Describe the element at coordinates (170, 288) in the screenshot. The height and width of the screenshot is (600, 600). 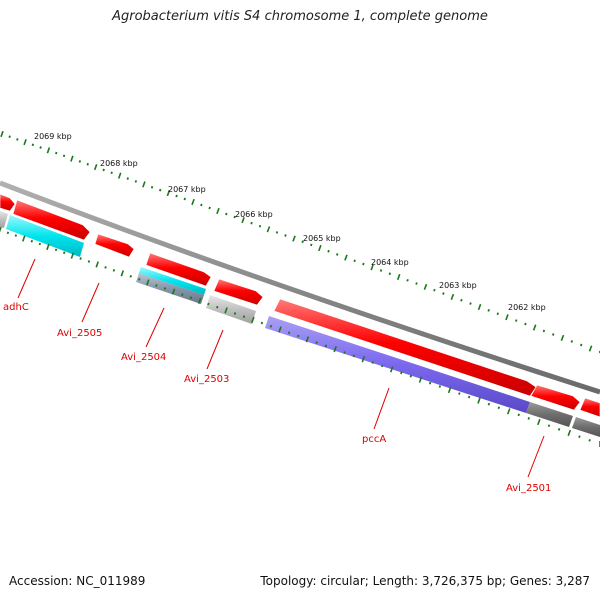
I see `gene-inner-slate-avi2504` at that location.